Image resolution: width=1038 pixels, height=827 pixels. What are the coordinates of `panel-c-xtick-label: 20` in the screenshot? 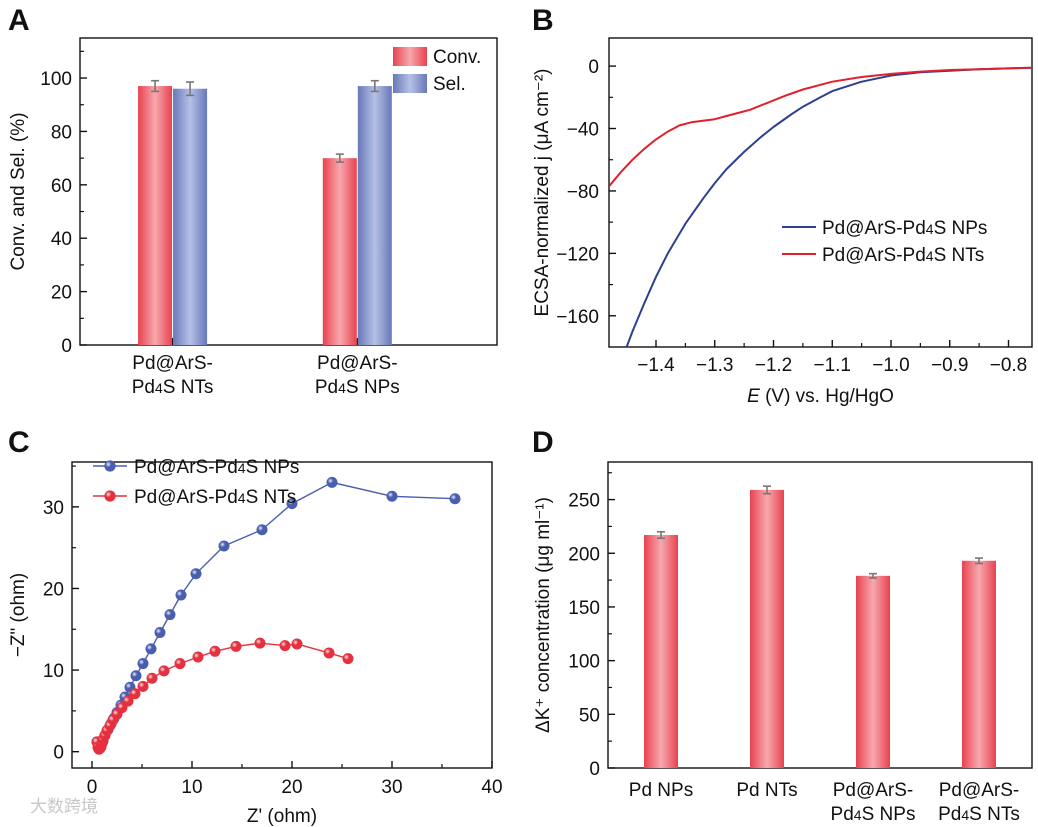 It's located at (291, 787).